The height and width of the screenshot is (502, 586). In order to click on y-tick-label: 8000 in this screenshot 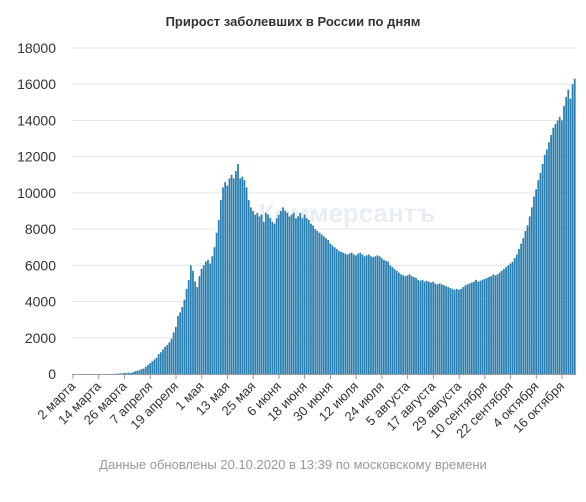, I will do `click(40, 229)`.